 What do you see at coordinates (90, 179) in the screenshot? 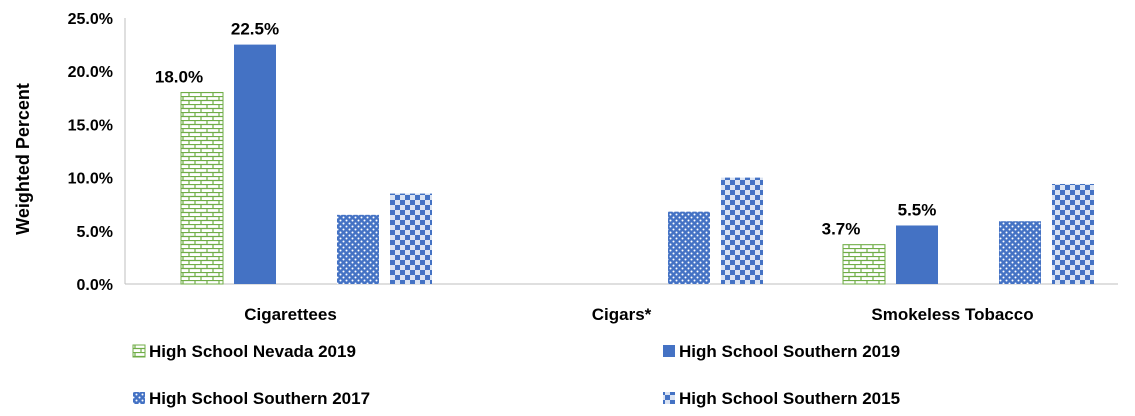
I see `y-tick-label: 10.0%` at bounding box center [90, 179].